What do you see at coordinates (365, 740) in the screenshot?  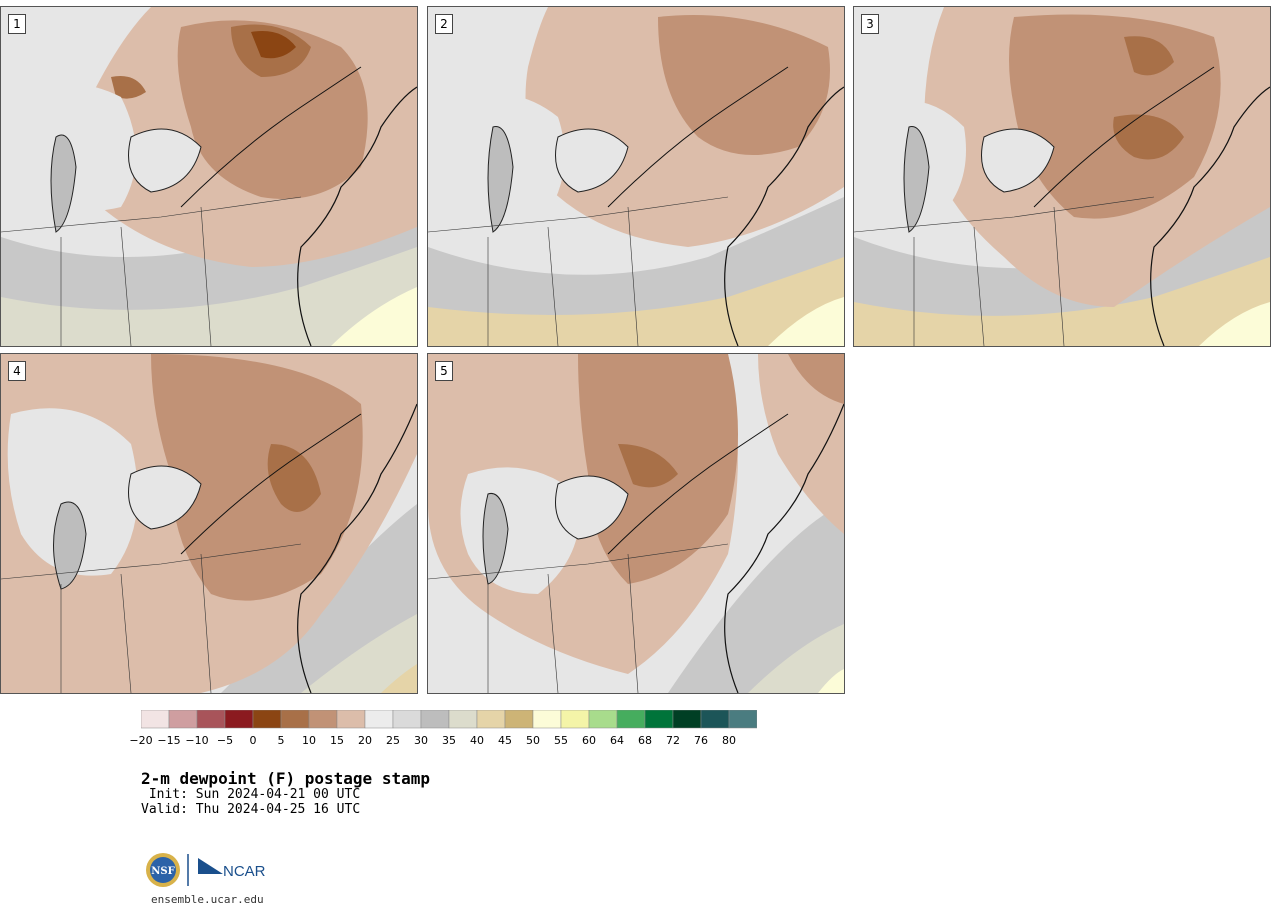 I see `colorbar-tick-label: 20` at bounding box center [365, 740].